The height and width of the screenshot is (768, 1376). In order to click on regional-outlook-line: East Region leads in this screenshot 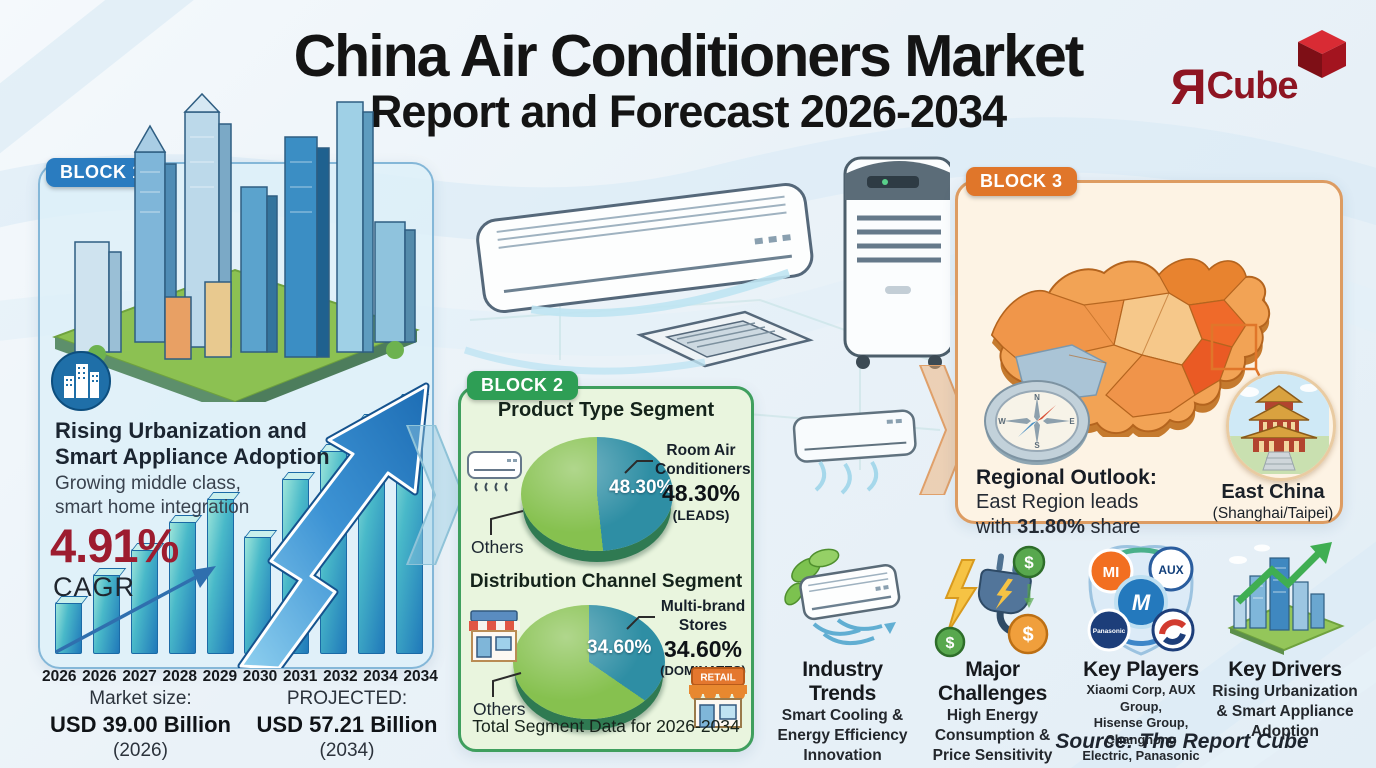, I will do `click(1057, 502)`.